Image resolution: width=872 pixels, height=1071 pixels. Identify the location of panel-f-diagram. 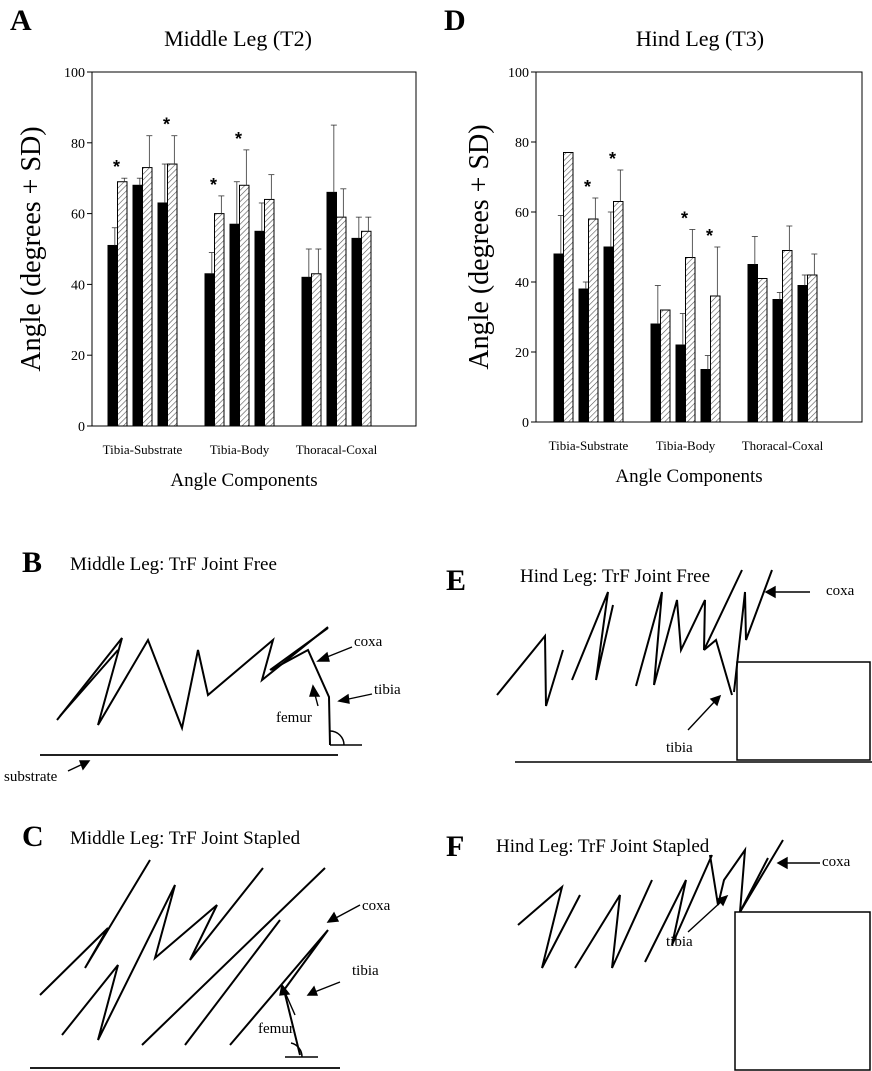
(694, 955).